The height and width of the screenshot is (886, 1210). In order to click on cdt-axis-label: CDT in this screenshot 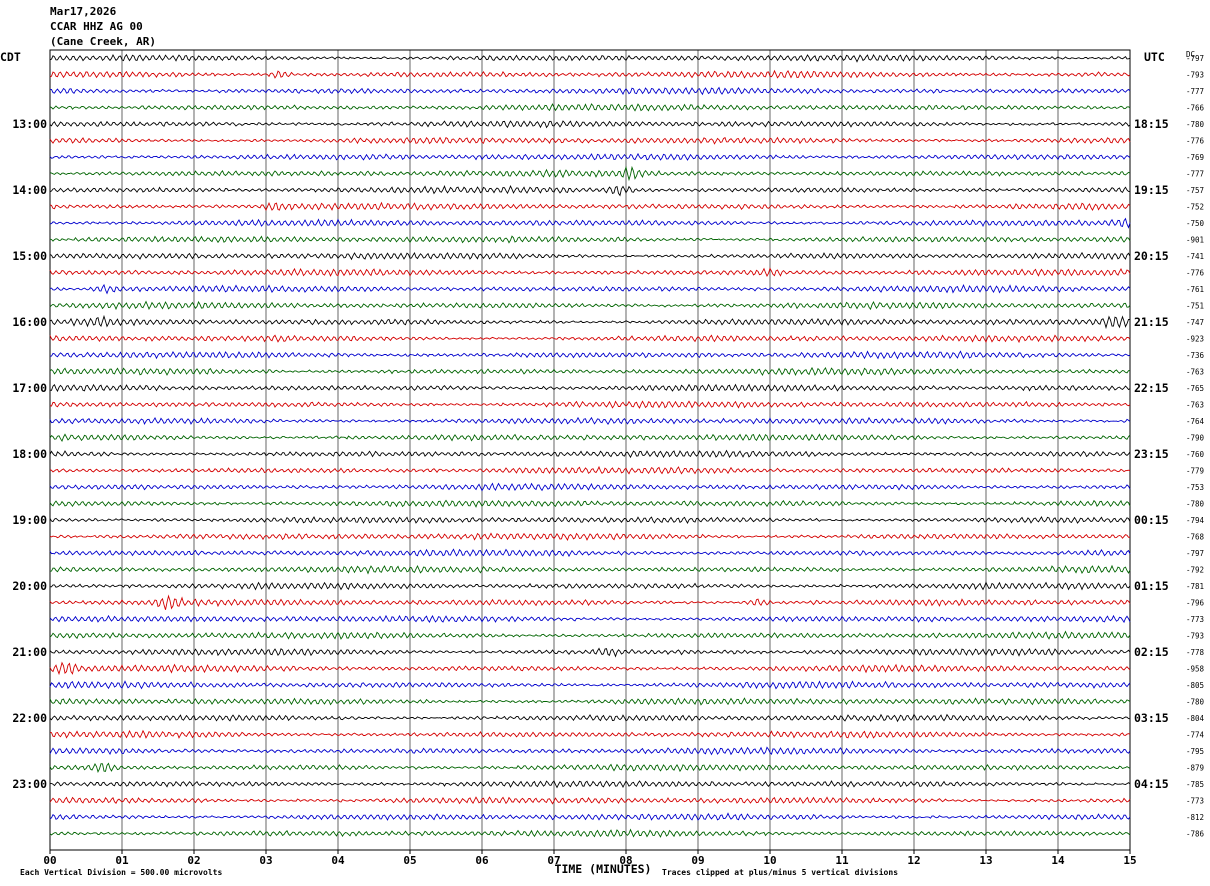, I will do `click(10, 57)`.